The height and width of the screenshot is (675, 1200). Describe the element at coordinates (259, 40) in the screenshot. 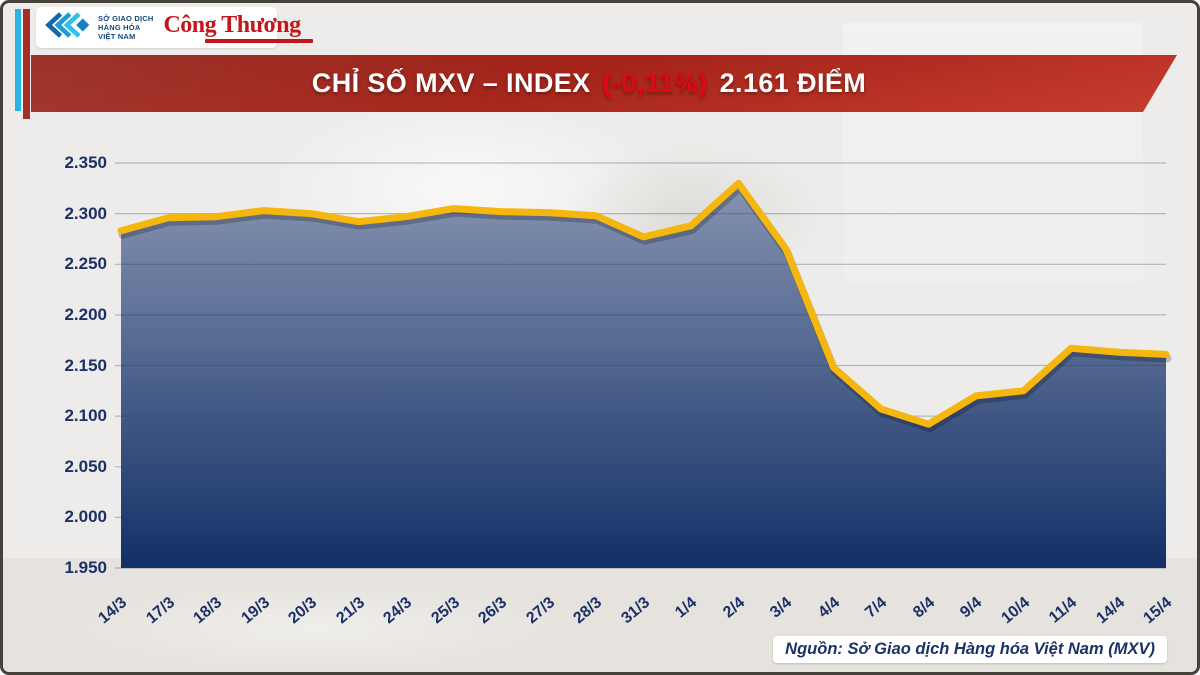

I see `congthuong-logo-bar` at that location.